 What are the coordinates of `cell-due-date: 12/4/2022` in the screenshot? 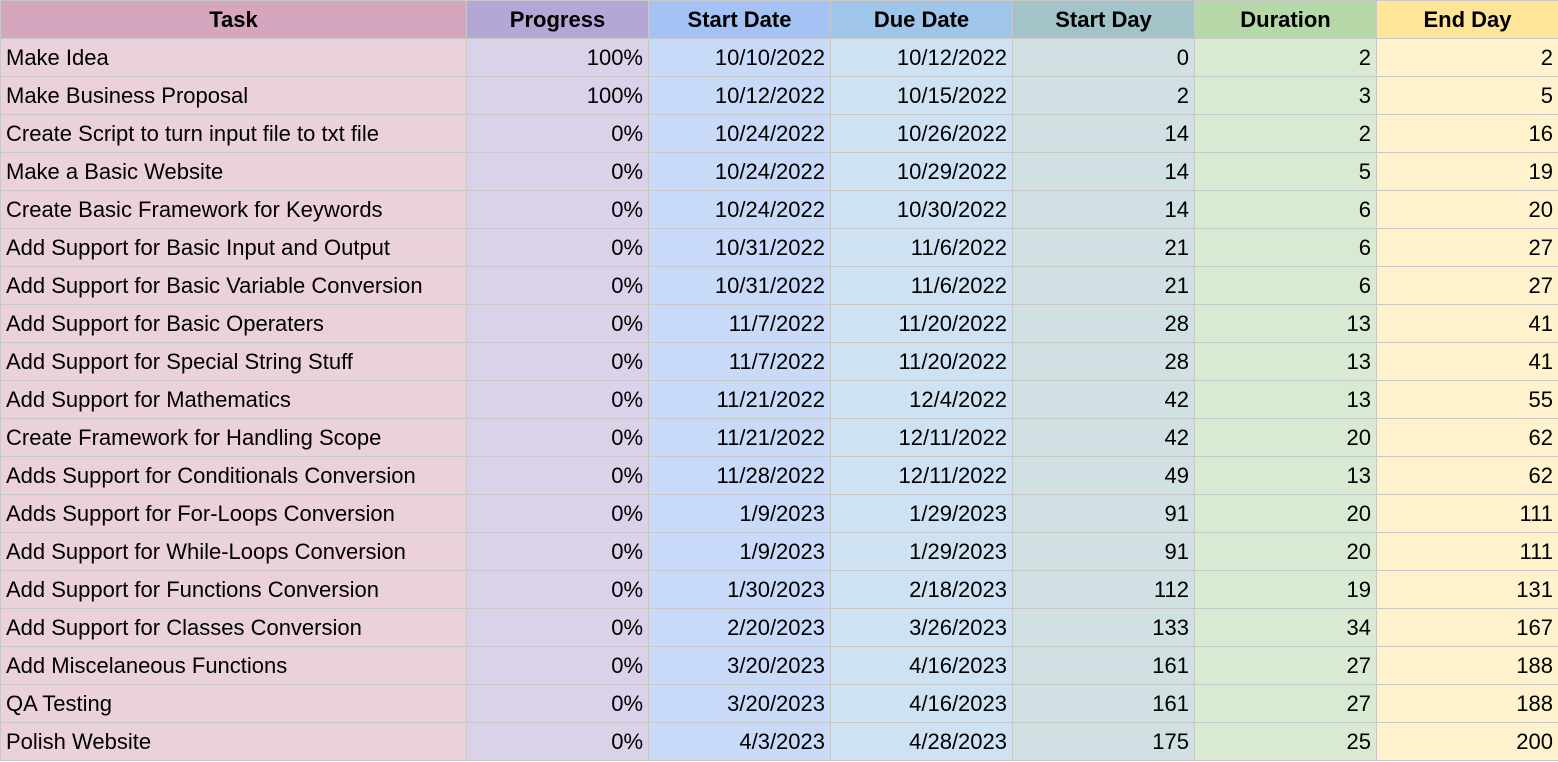 It's located at (921, 399).